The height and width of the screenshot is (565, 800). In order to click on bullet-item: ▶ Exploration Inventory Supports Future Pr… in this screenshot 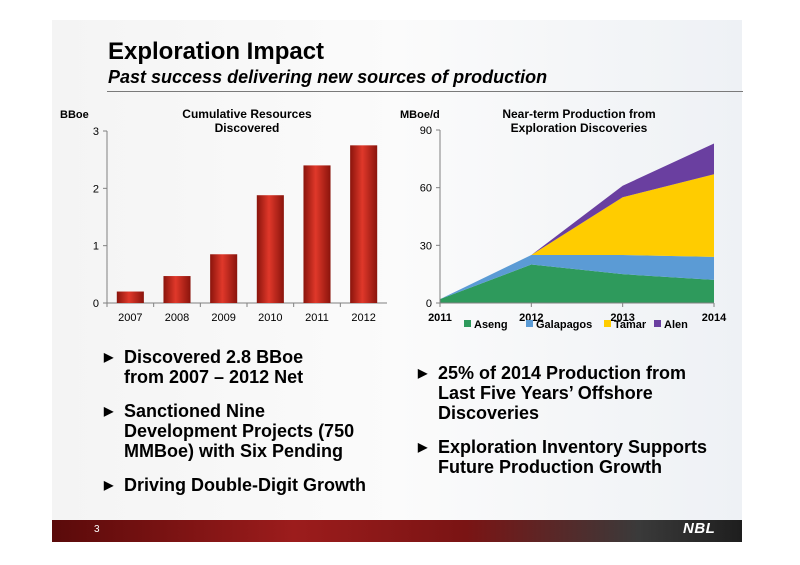, I will do `click(578, 457)`.